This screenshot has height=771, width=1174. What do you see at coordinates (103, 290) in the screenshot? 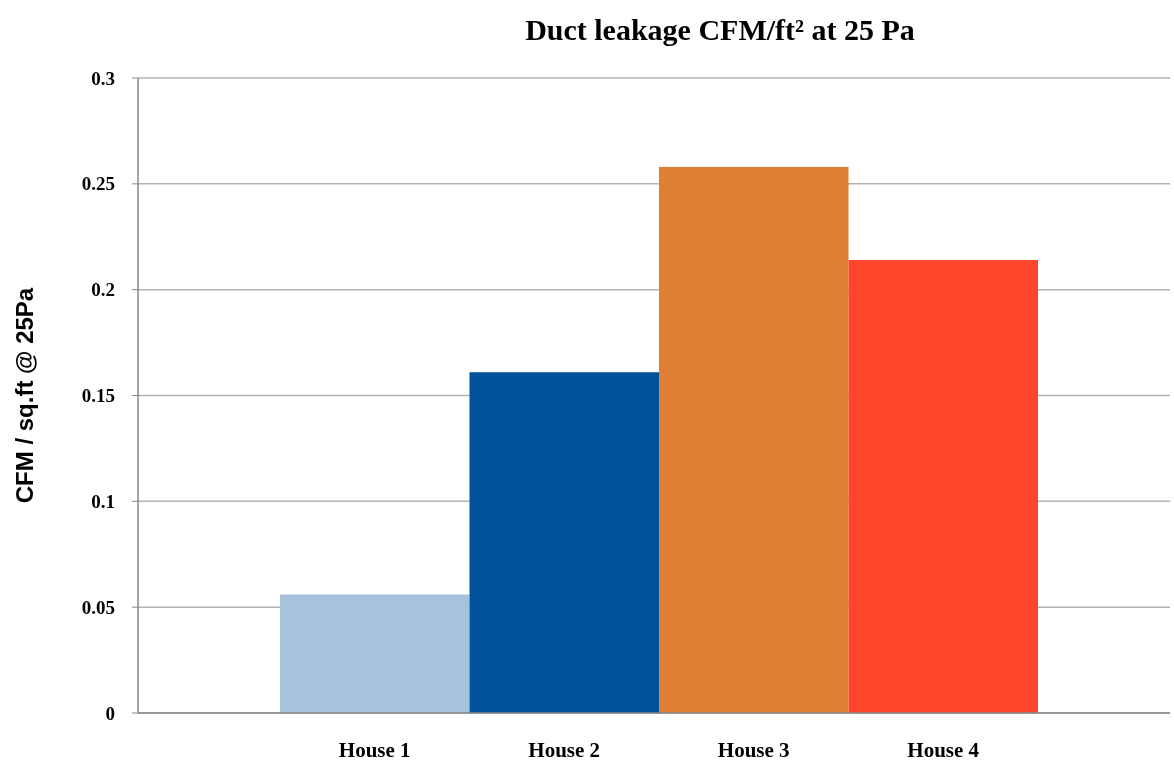
I see `y-tick-label: 0.2` at bounding box center [103, 290].